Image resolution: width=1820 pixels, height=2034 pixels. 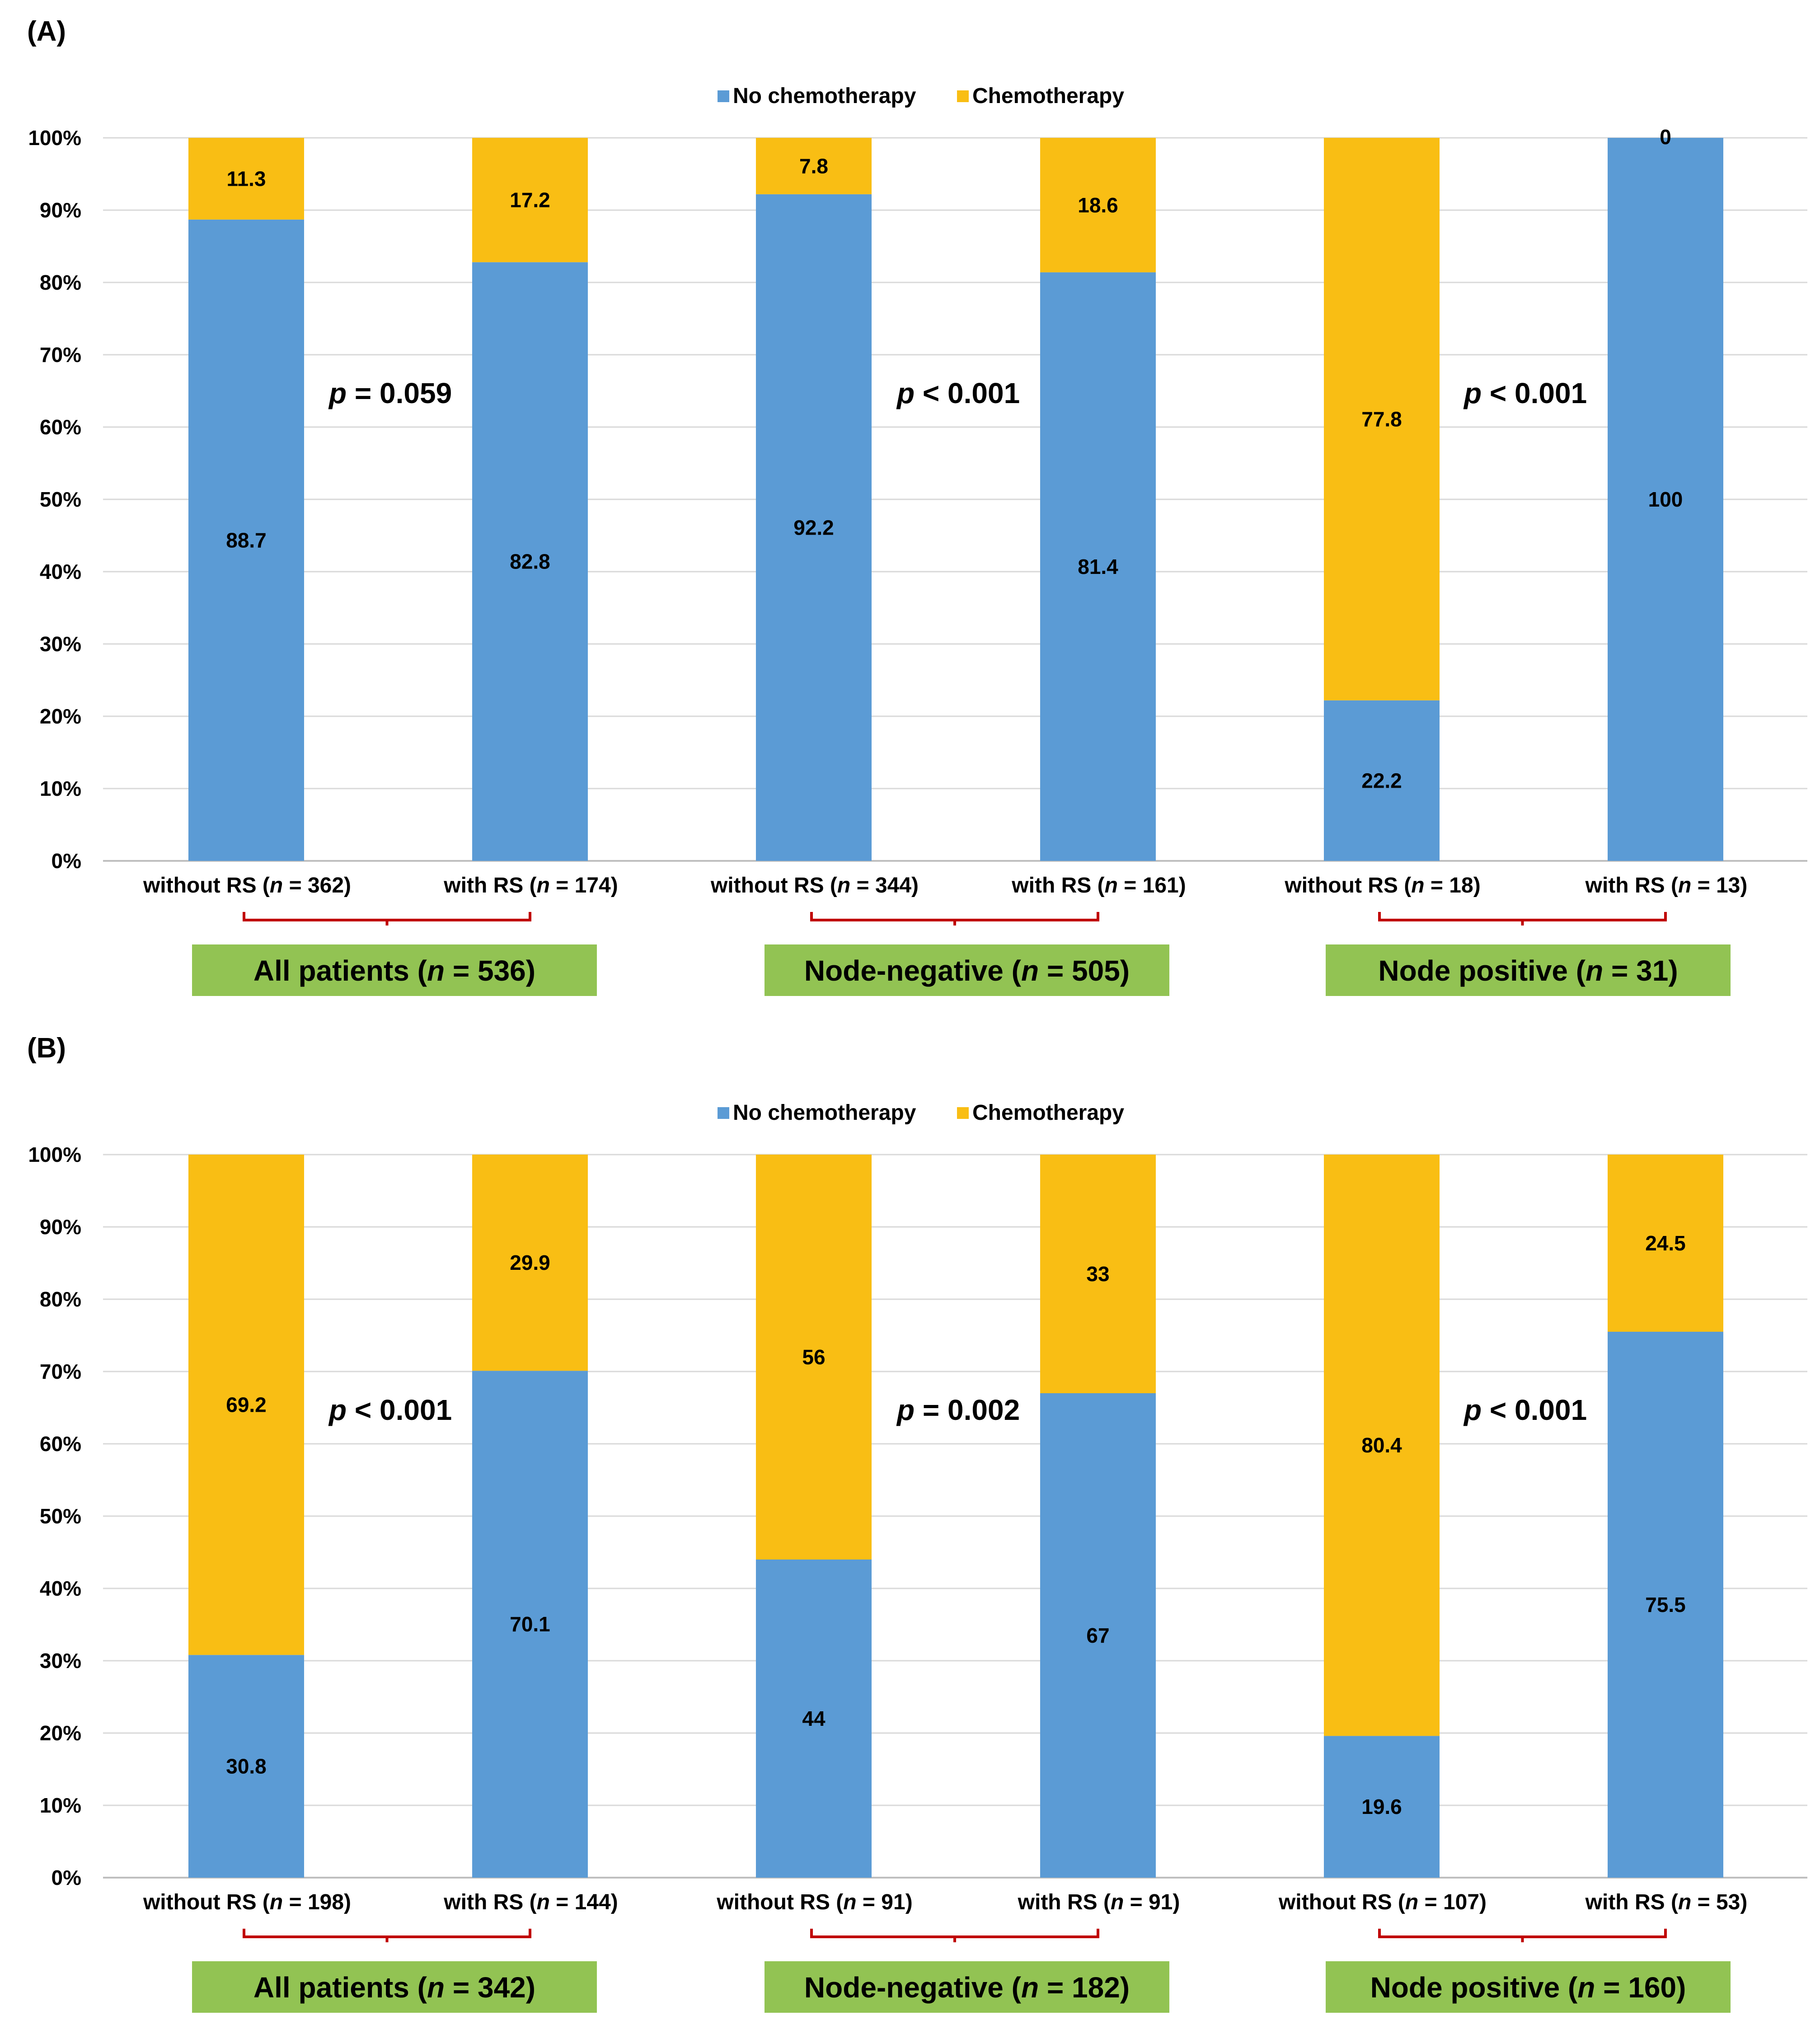 What do you see at coordinates (61, 1299) in the screenshot?
I see `y-tick-label: 80%` at bounding box center [61, 1299].